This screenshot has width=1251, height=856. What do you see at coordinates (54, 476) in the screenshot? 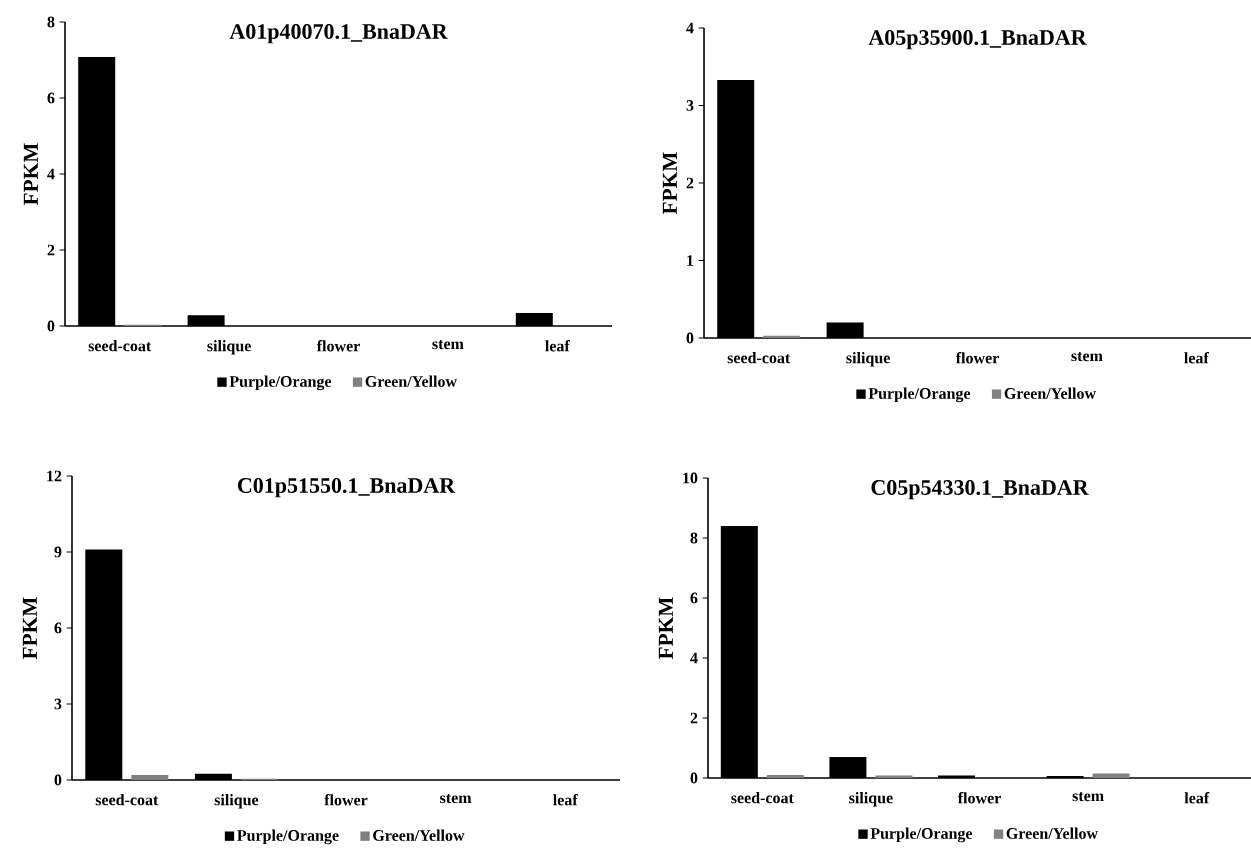
I see `y-tick-label: 12` at bounding box center [54, 476].